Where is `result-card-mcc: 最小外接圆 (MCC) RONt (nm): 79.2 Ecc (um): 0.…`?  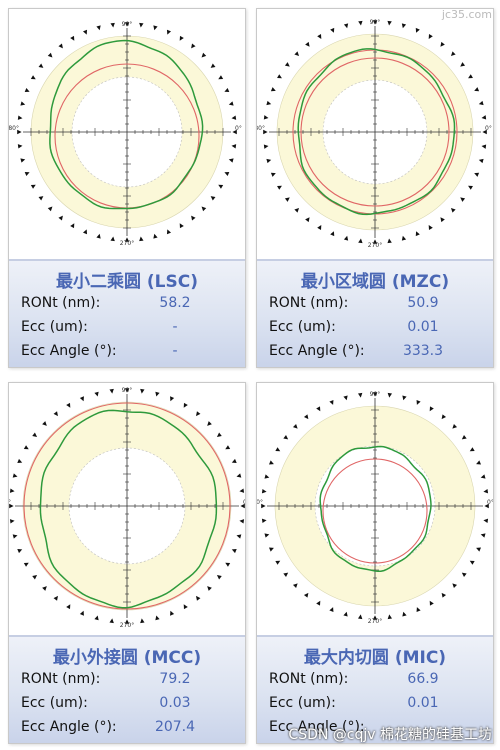
result-card-mcc: 最小外接圆 (MCC) RONt (nm): 79.2 Ecc (um): 0.… is located at coordinates (127, 689).